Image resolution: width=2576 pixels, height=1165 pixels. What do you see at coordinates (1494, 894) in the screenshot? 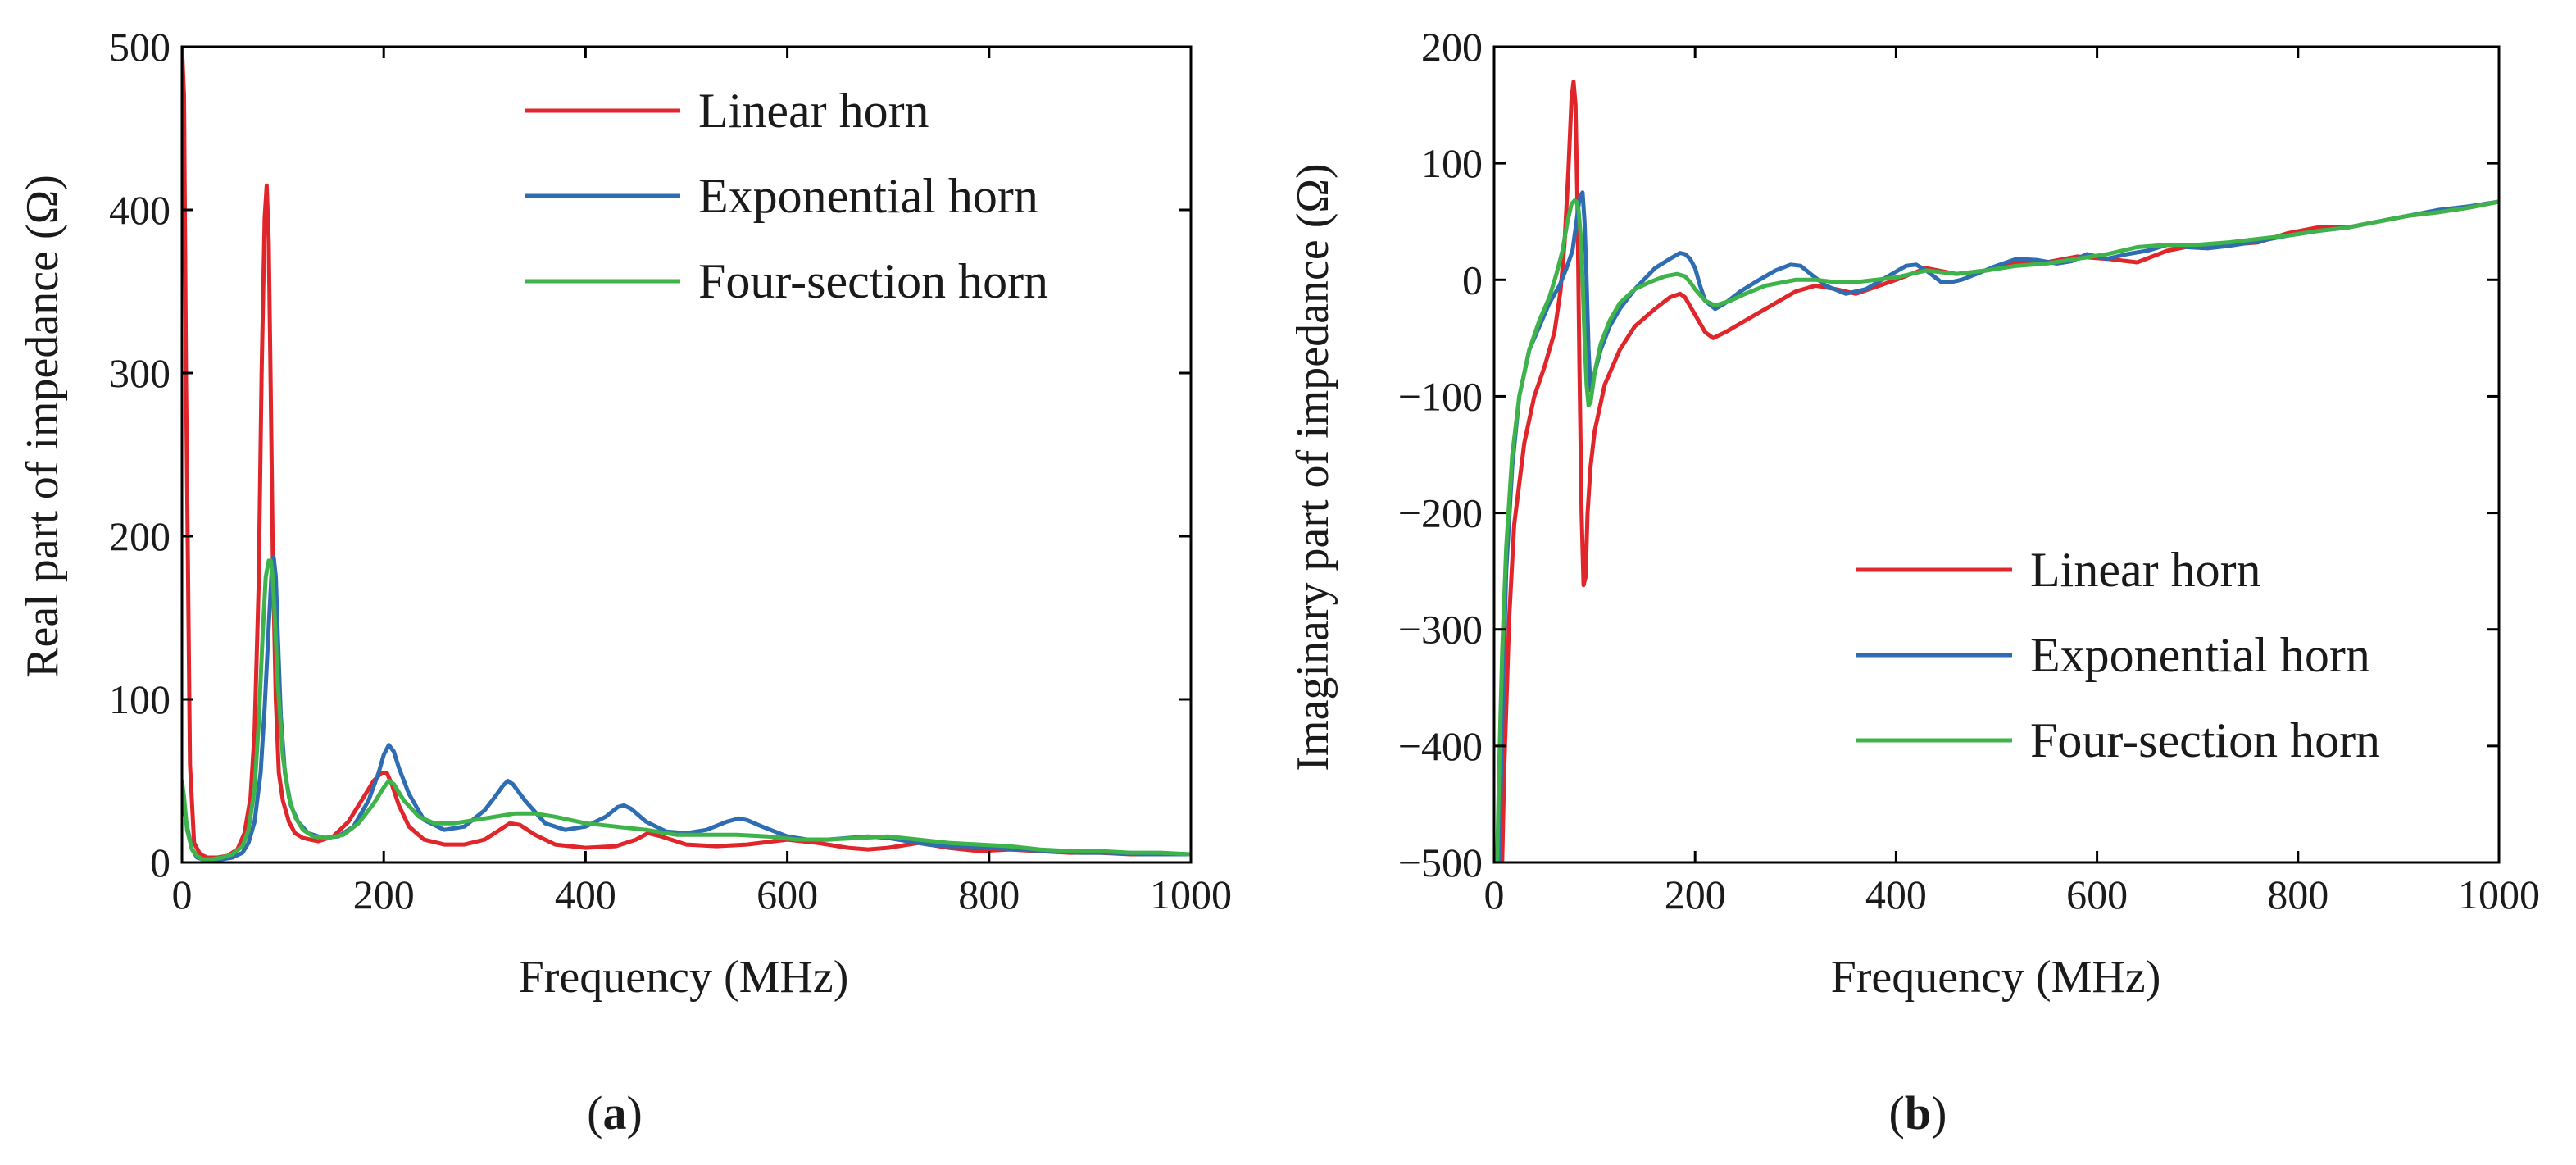
I see `x-tick-label-imaginary: 0` at bounding box center [1494, 894].